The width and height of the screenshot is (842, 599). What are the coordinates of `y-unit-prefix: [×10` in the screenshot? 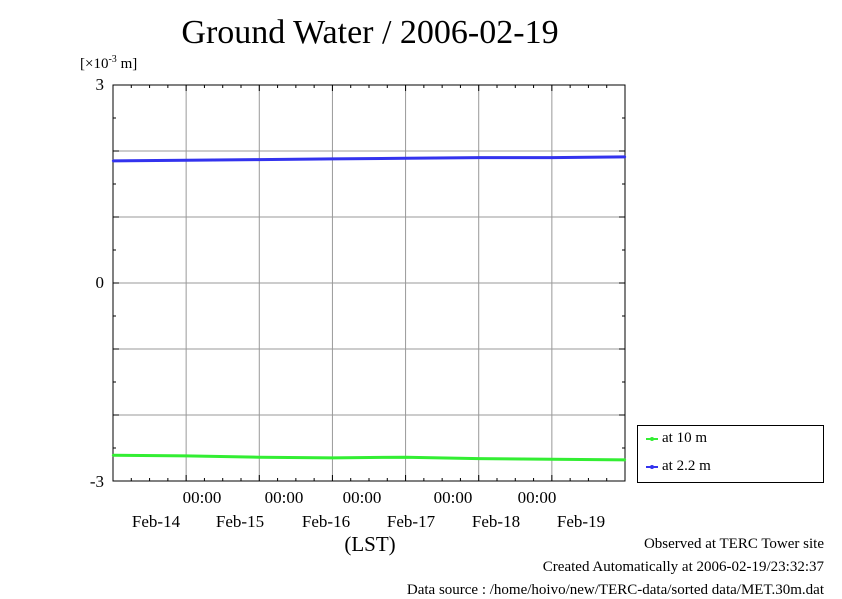 It's located at (94, 64).